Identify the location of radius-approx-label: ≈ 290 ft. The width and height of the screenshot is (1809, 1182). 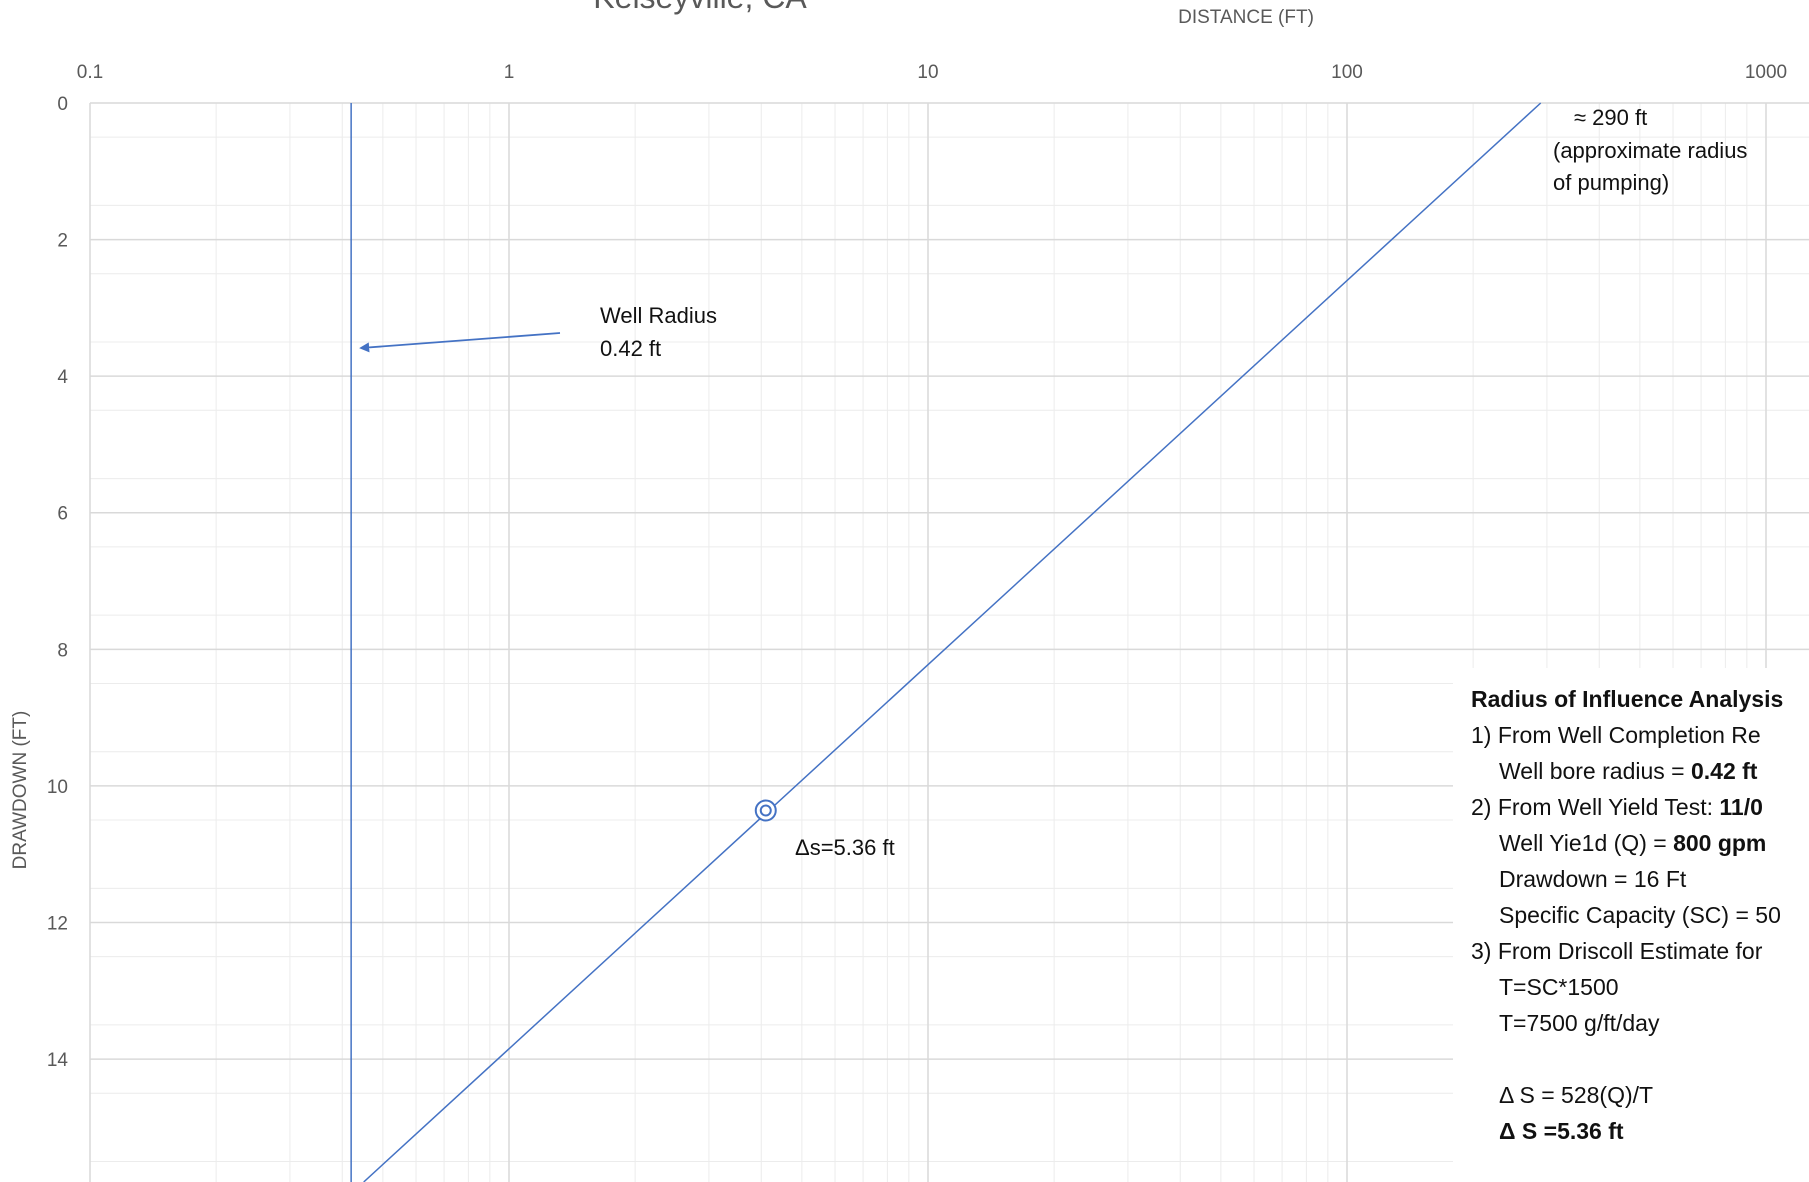
(1610, 117).